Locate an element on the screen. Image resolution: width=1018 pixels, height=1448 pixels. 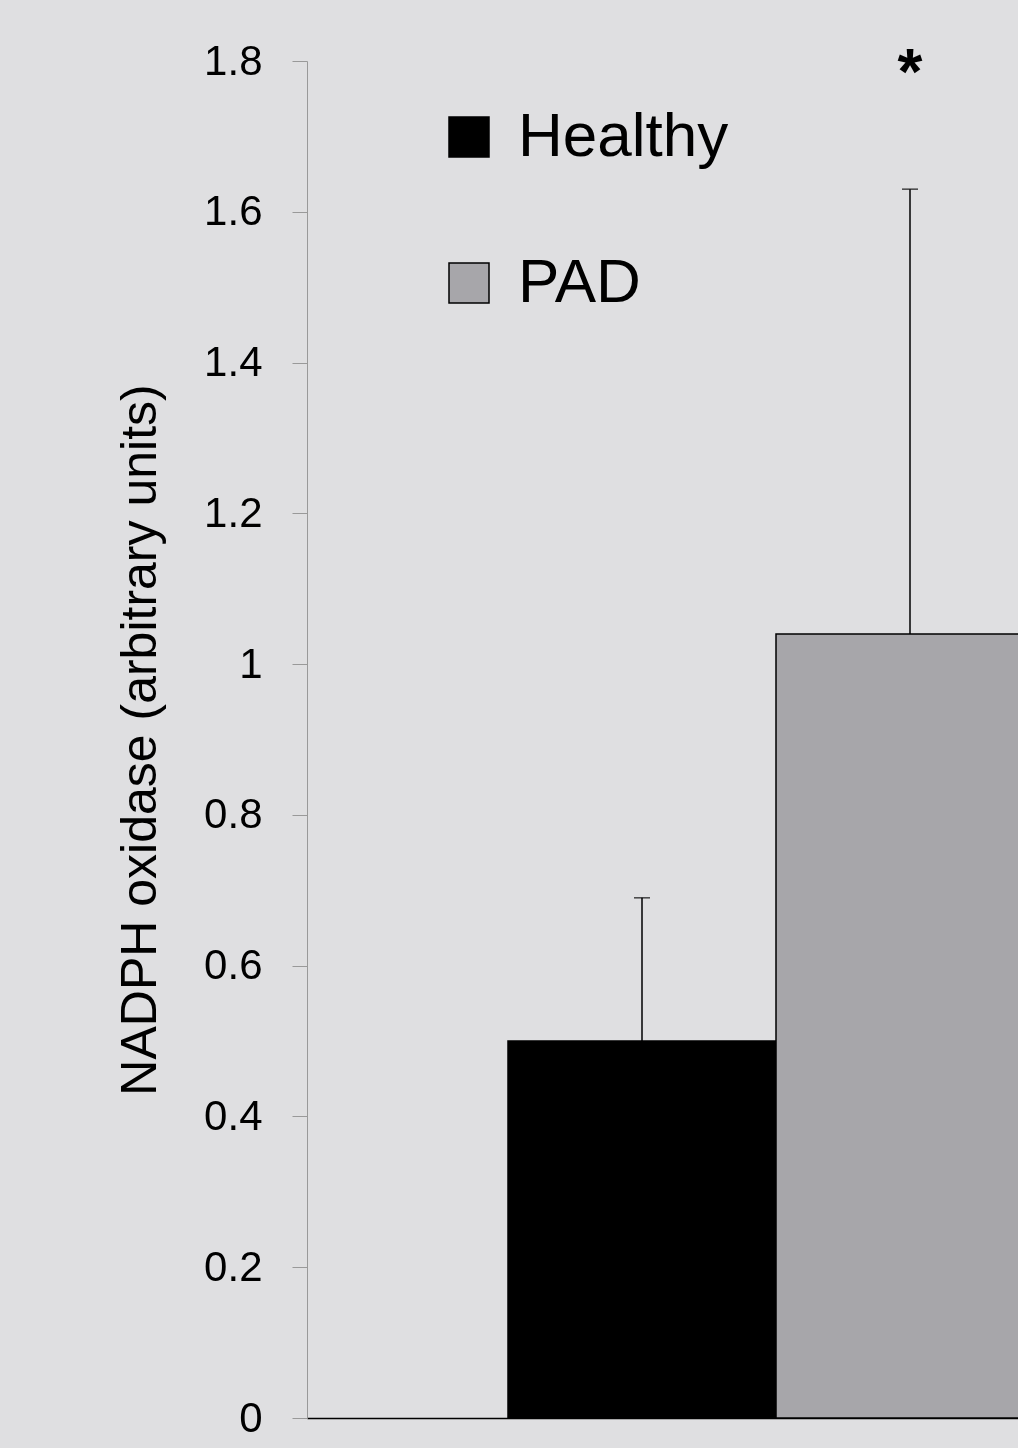
legend-label: PAD is located at coordinates (579, 280).